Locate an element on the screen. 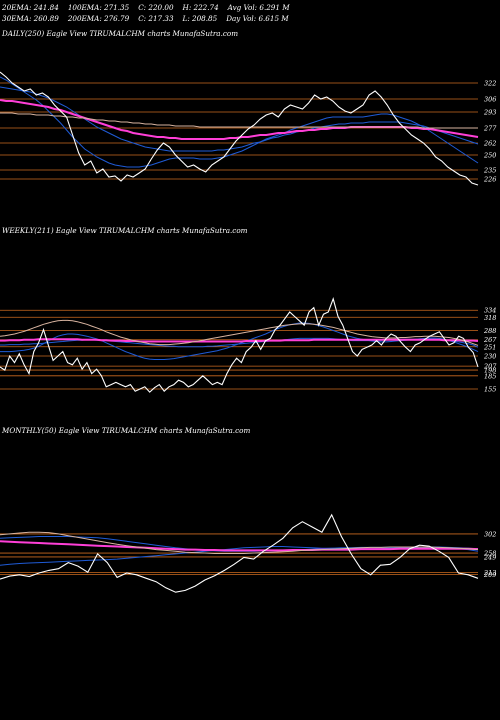  level-label-262: 262 is located at coordinates (489, 144).